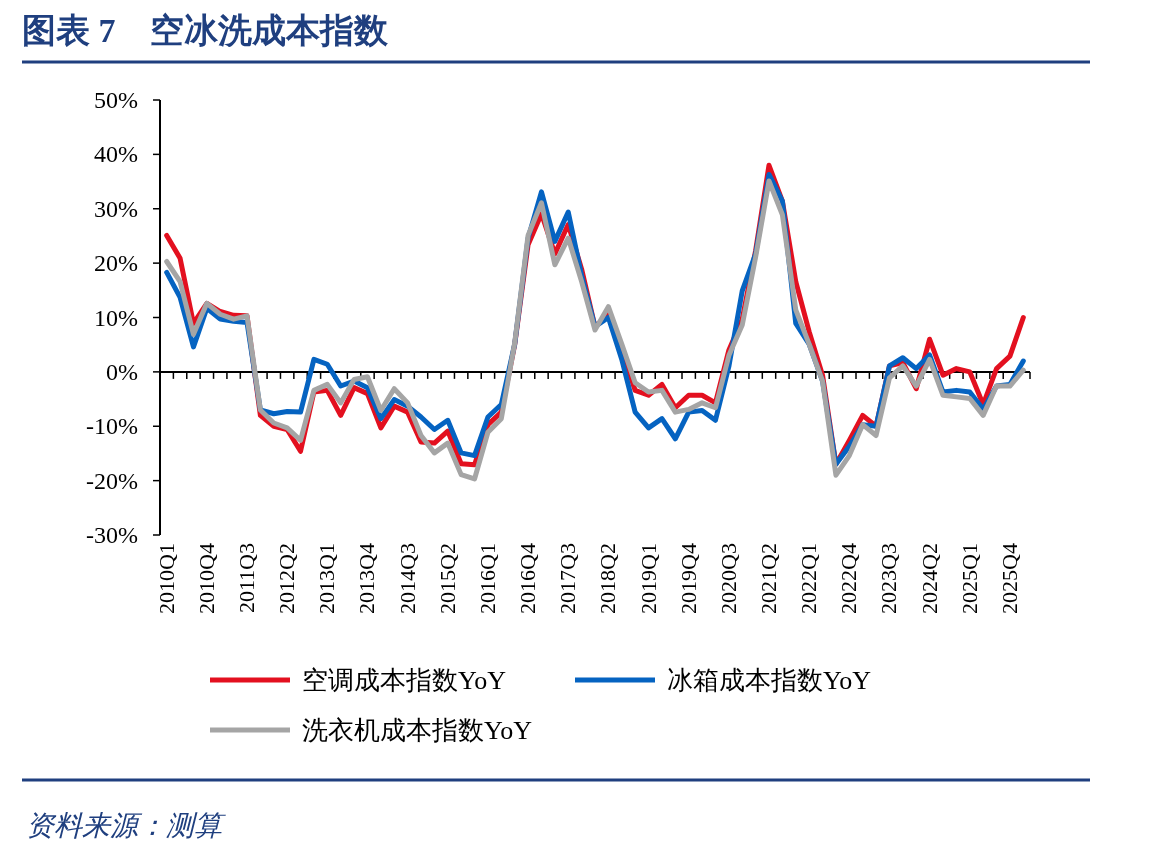  I want to click on y-tick-label: 50%, so click(116, 100).